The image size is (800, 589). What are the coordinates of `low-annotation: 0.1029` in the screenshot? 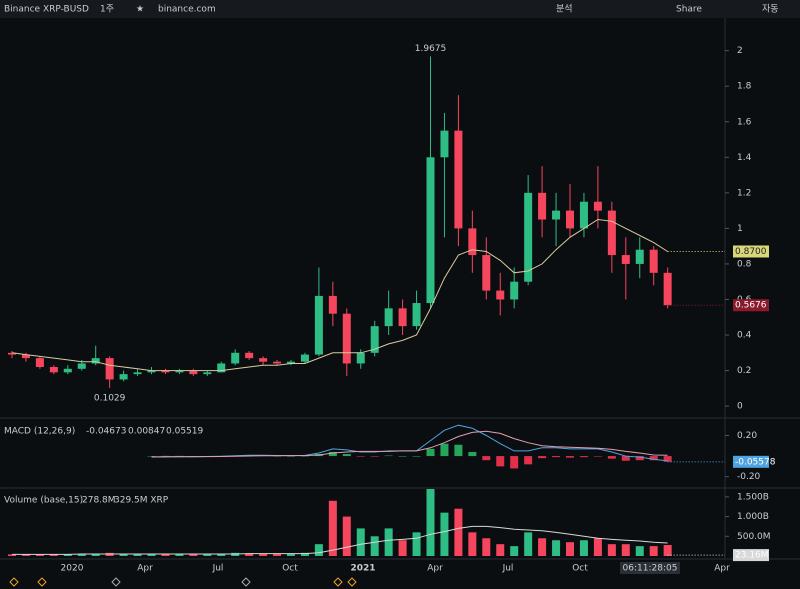 It's located at (110, 398).